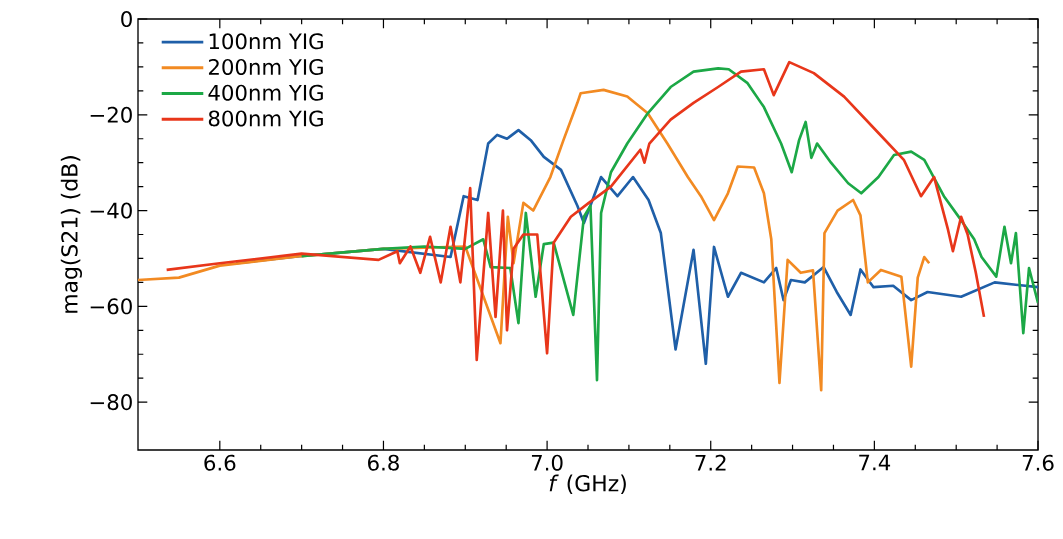 Image resolution: width=1063 pixels, height=539 pixels. Describe the element at coordinates (126, 19) in the screenshot. I see `y-tick-label: 0` at that location.